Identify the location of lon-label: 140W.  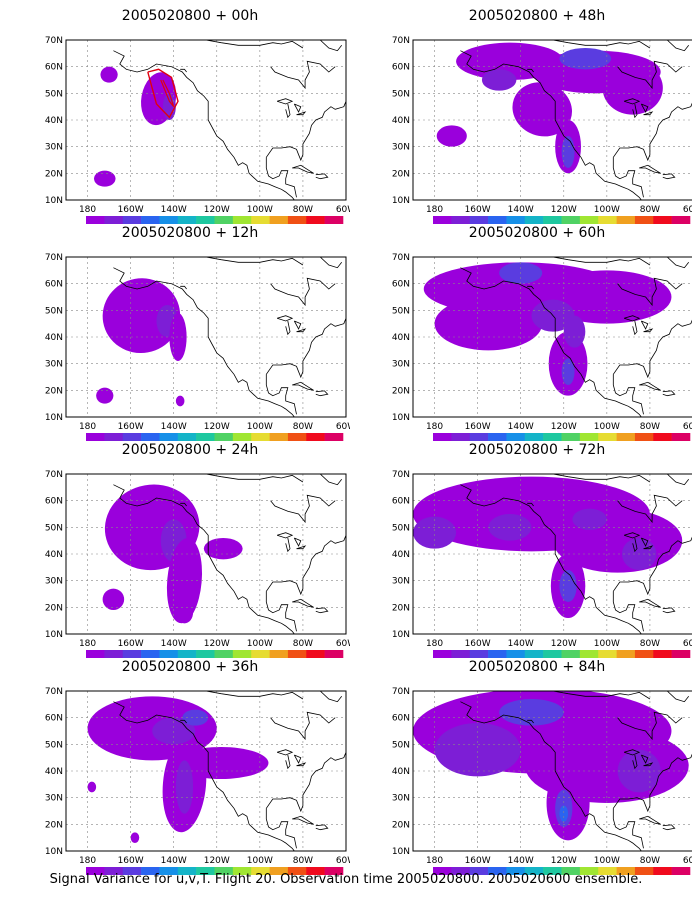
(174, 427).